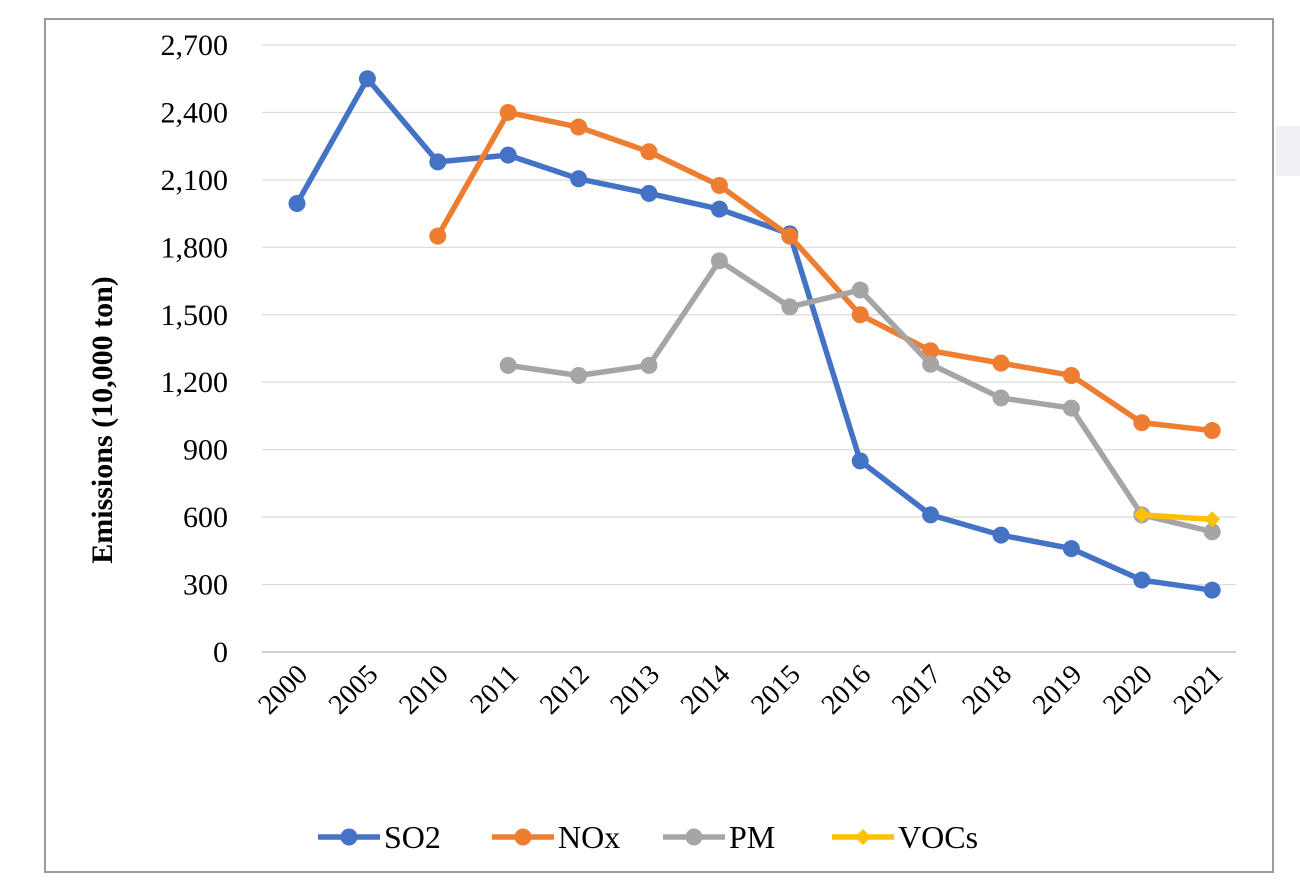  What do you see at coordinates (719, 837) in the screenshot?
I see `legend-item-pm: PM` at bounding box center [719, 837].